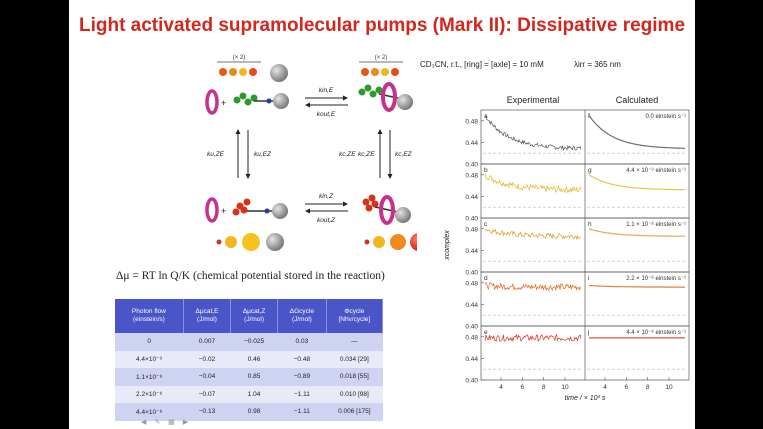 This screenshot has height=429, width=763. What do you see at coordinates (207, 412) in the screenshot?
I see `table-cell: −0.13` at bounding box center [207, 412].